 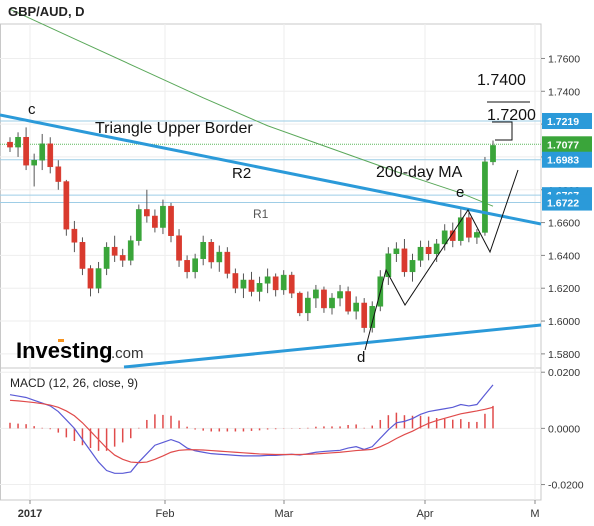 I want to click on price-label: 1.7077, so click(x=563, y=145).